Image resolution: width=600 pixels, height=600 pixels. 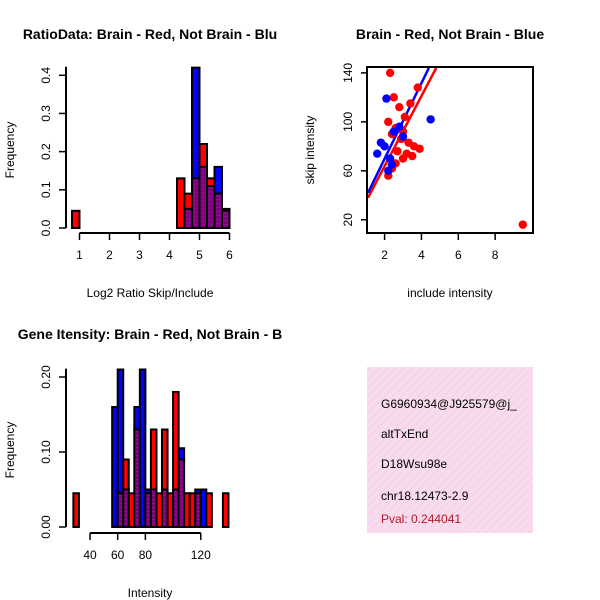 I want to click on y-tick-label: 140, so click(x=348, y=73).